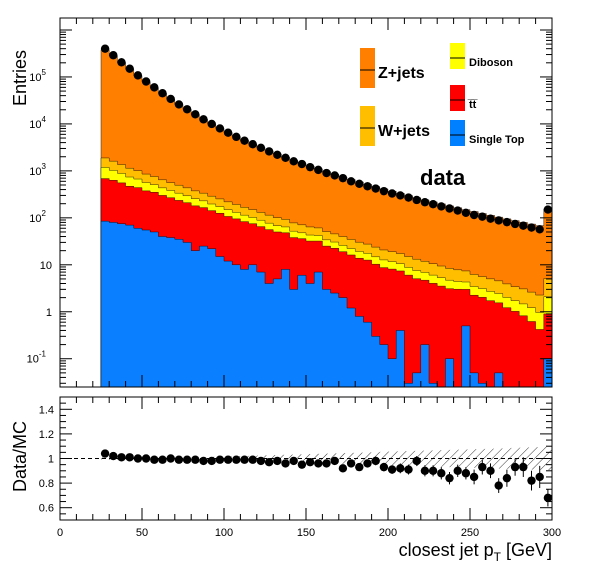  What do you see at coordinates (224, 533) in the screenshot?
I see `x-tick-label: 100` at bounding box center [224, 533].